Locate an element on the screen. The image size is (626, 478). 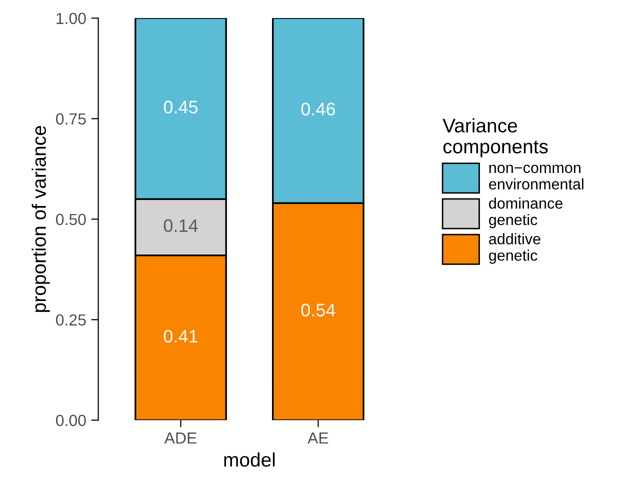
x-tick-label: AE is located at coordinates (318, 438).